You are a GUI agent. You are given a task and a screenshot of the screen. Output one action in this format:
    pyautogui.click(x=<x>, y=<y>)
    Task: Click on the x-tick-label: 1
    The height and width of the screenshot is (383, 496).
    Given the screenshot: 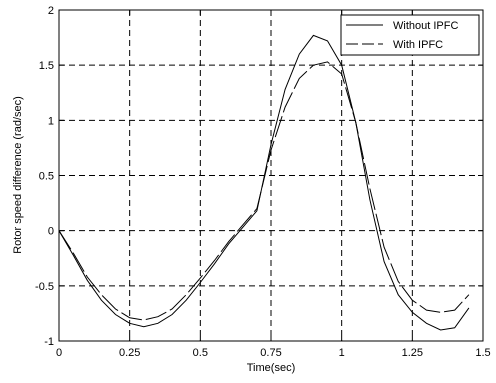 What is the action you would take?
    pyautogui.click(x=342, y=353)
    